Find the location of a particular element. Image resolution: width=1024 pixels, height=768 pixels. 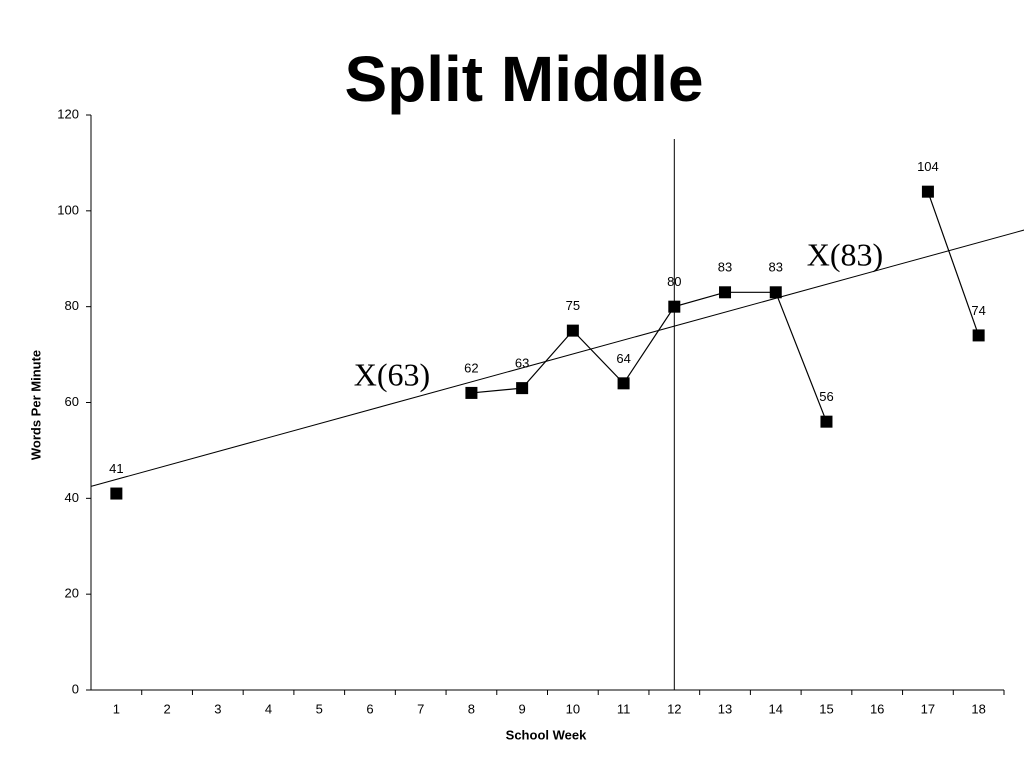

data-label: 63 is located at coordinates (522, 363).